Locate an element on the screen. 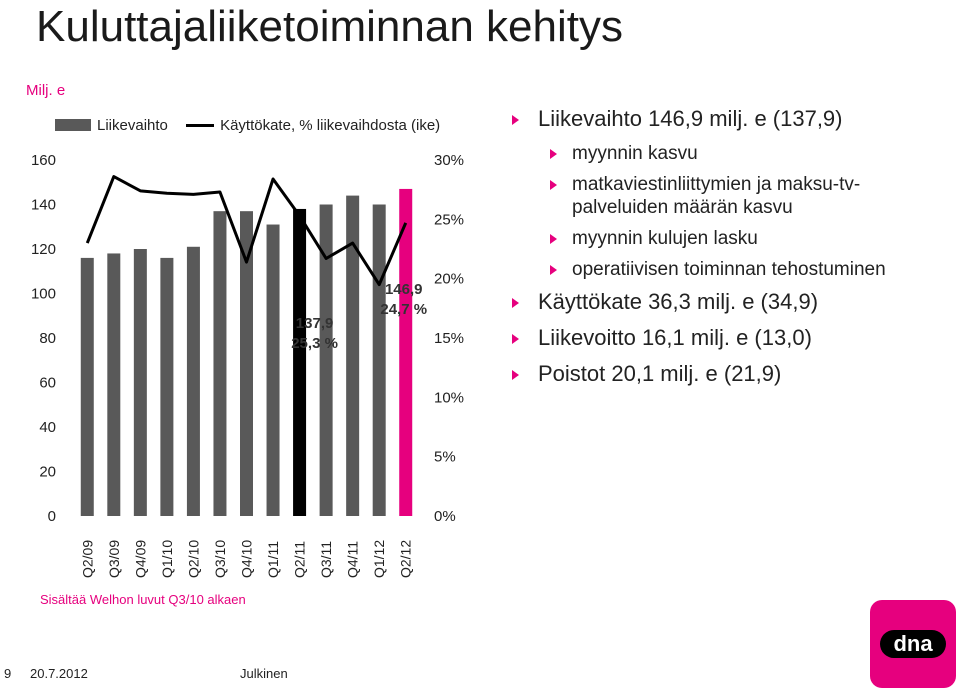  dna-logo-mark: dna is located at coordinates (913, 644).